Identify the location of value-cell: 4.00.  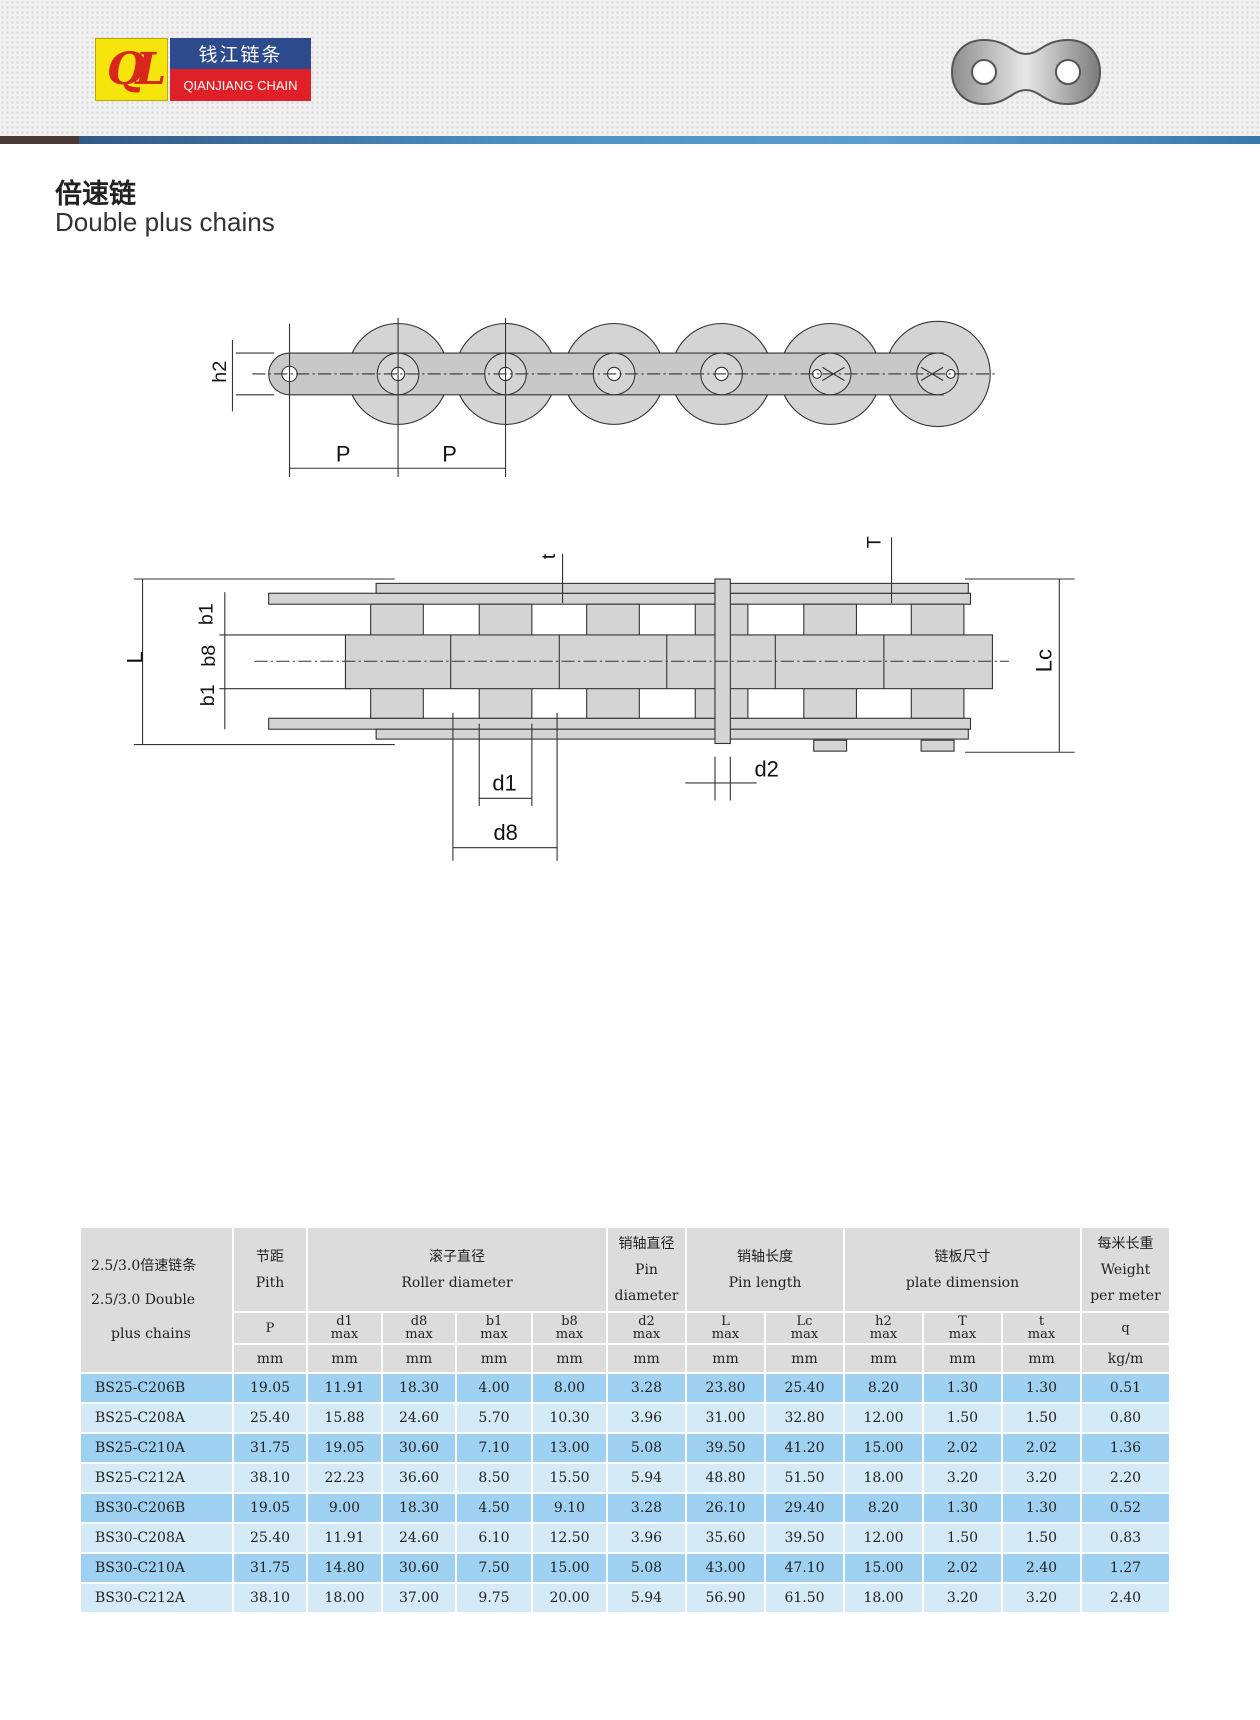
(494, 1388).